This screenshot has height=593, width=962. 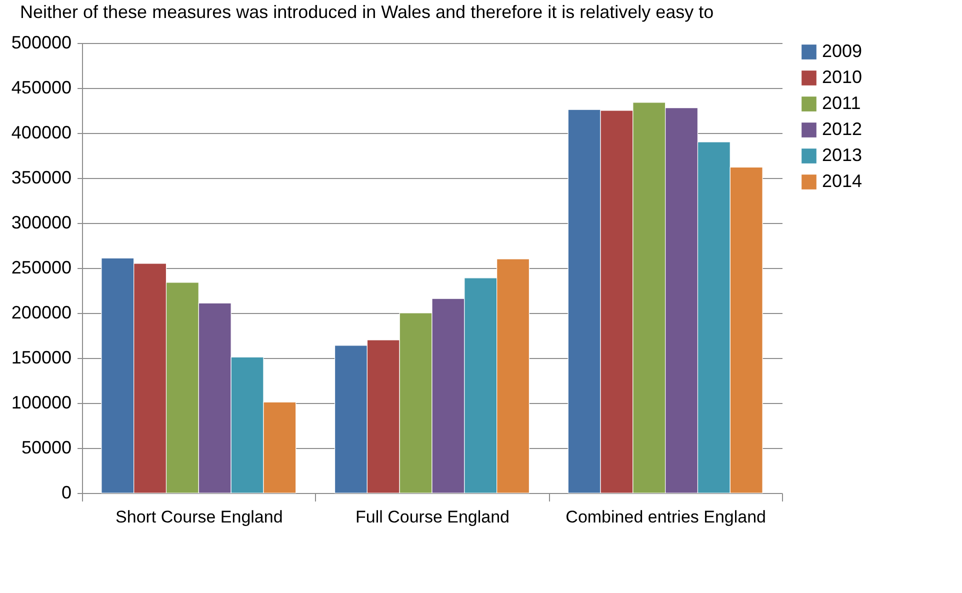 What do you see at coordinates (41, 132) in the screenshot?
I see `y-tick-label: 400000` at bounding box center [41, 132].